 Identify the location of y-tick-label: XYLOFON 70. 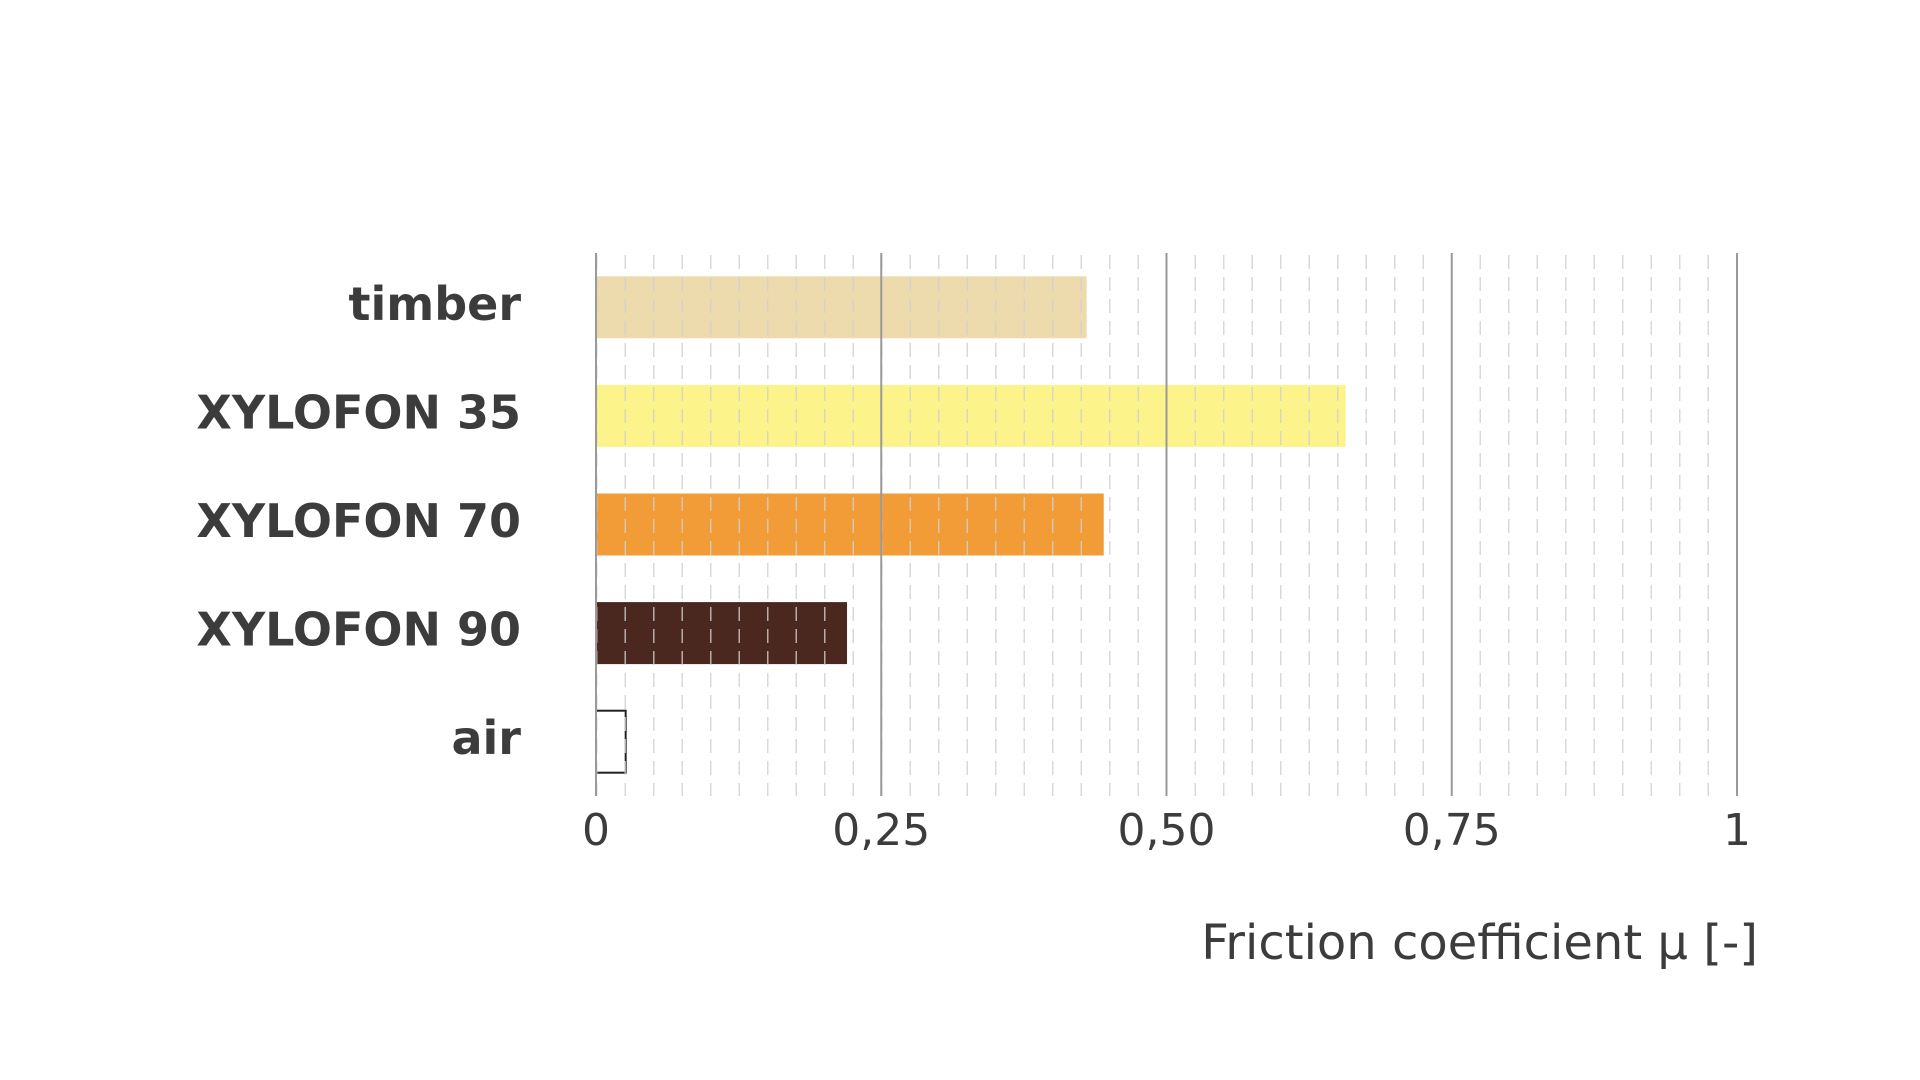
(358, 521).